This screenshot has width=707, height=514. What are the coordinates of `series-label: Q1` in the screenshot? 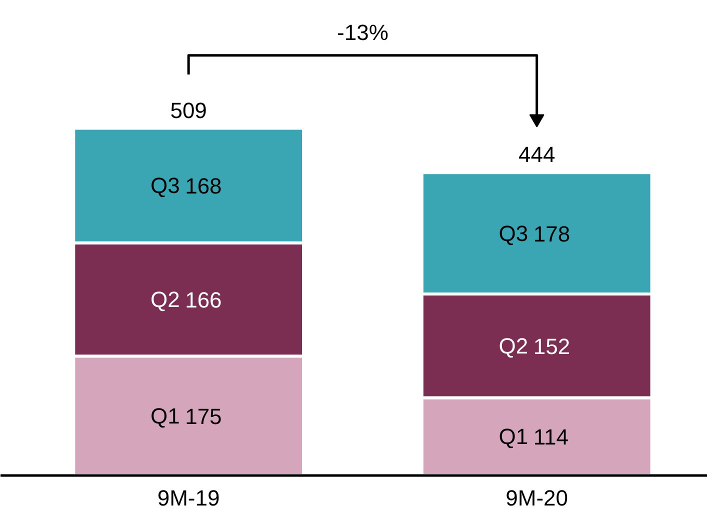 It's located at (513, 437).